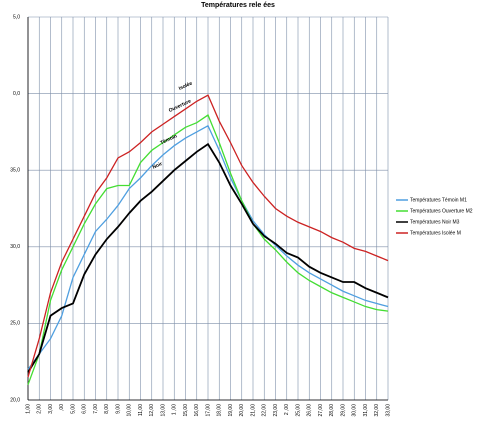 This screenshot has height=424, width=478. I want to click on x-tick-label: 12,00, so click(152, 410).